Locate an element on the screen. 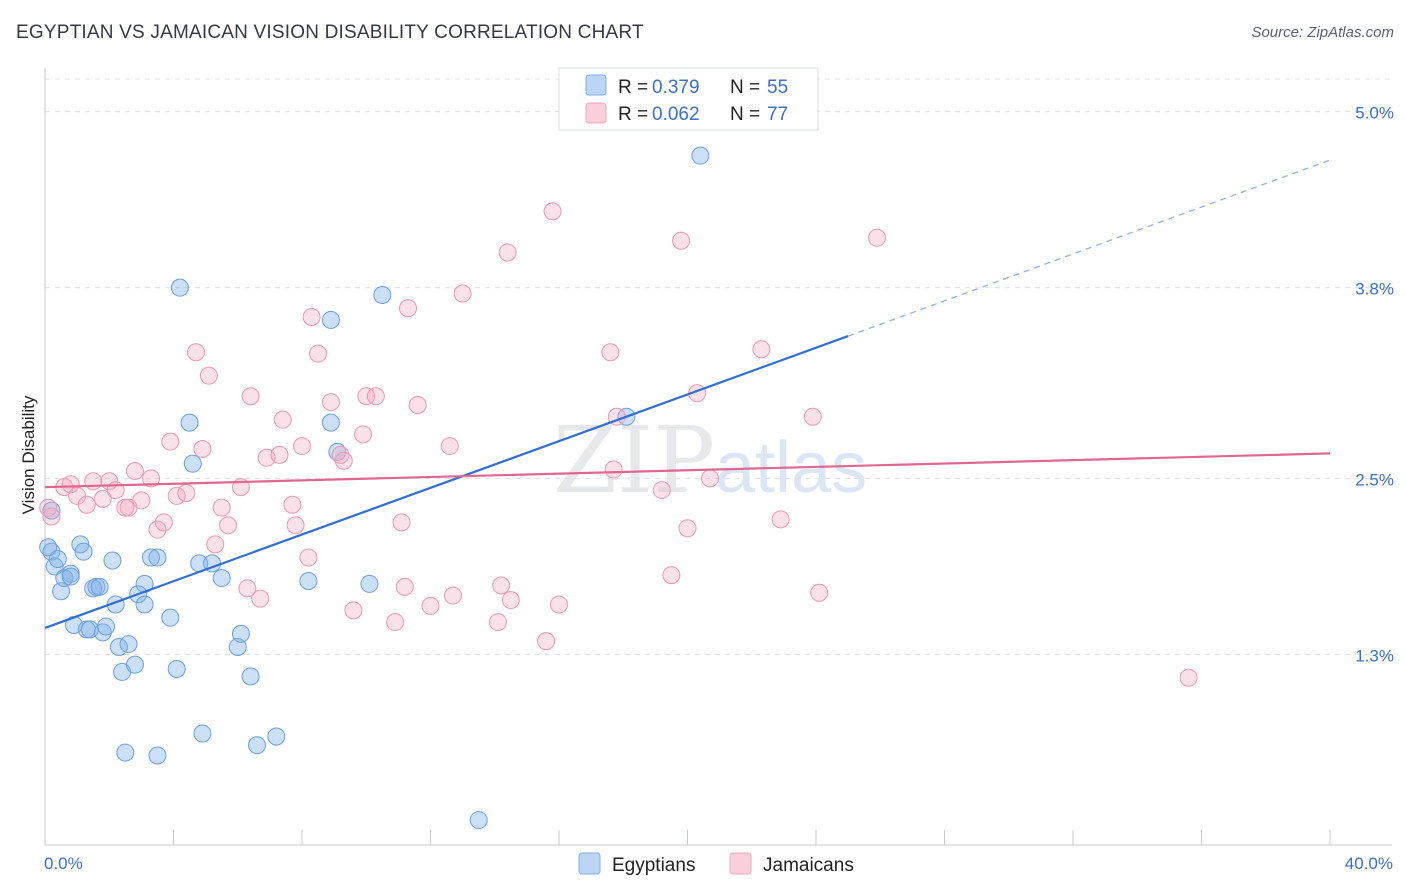  y-tick-label: 5.0% is located at coordinates (1374, 113).